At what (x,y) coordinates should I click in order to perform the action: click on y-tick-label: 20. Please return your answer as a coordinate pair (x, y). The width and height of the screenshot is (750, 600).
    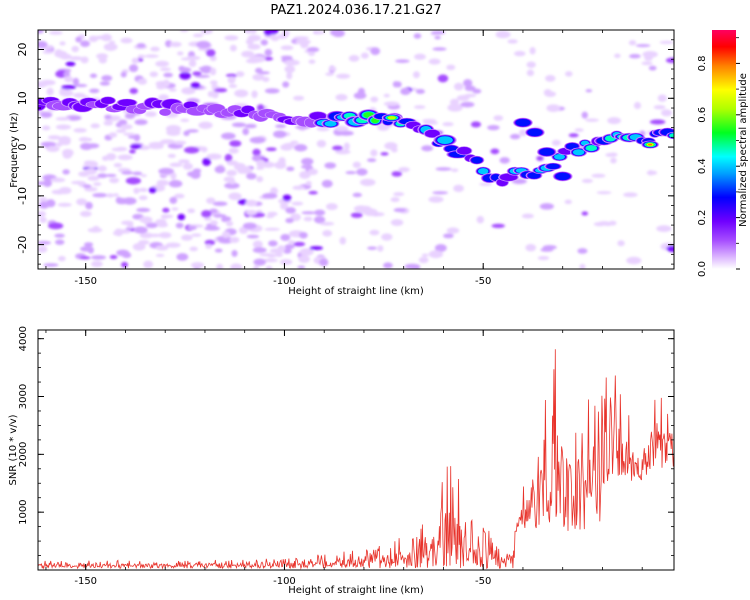
    Looking at the image, I should click on (22, 50).